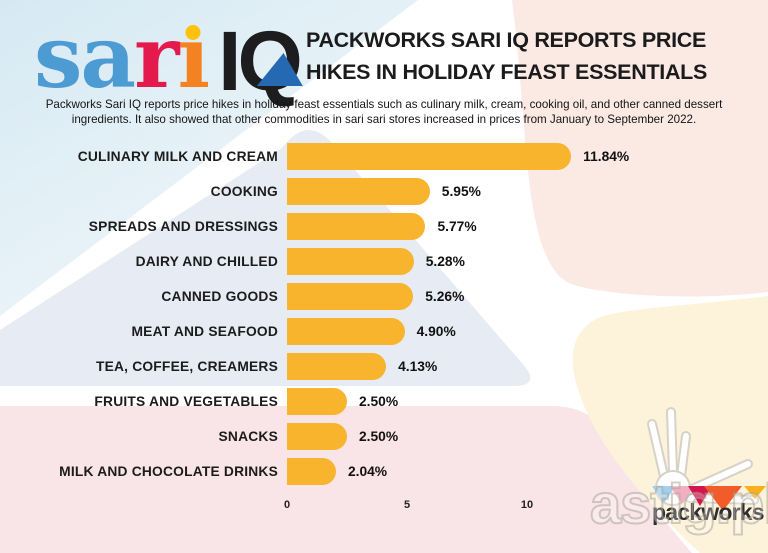 This screenshot has width=768, height=553. I want to click on value-label: 5.28%, so click(445, 261).